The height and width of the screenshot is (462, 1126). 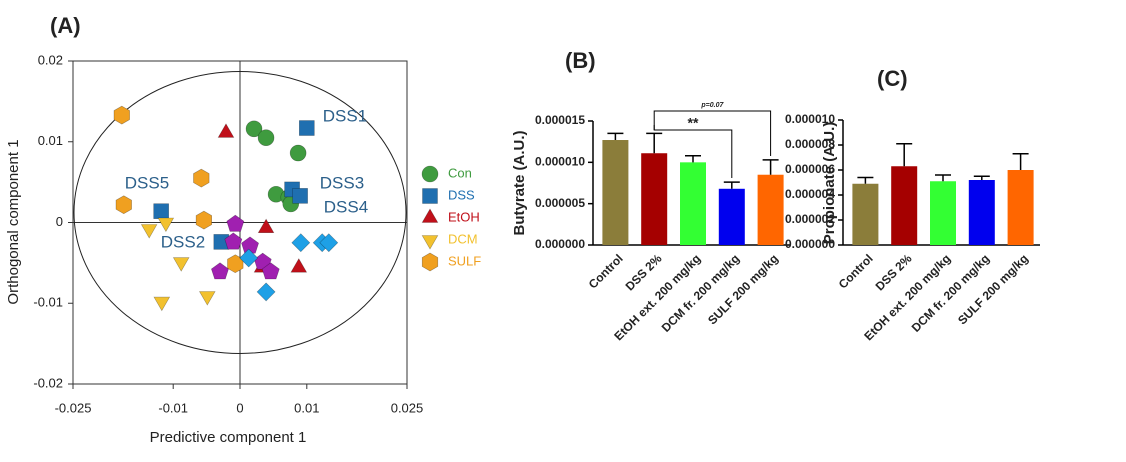 What do you see at coordinates (560, 120) in the screenshot?
I see `y-tick-label: 0.000015` at bounding box center [560, 120].